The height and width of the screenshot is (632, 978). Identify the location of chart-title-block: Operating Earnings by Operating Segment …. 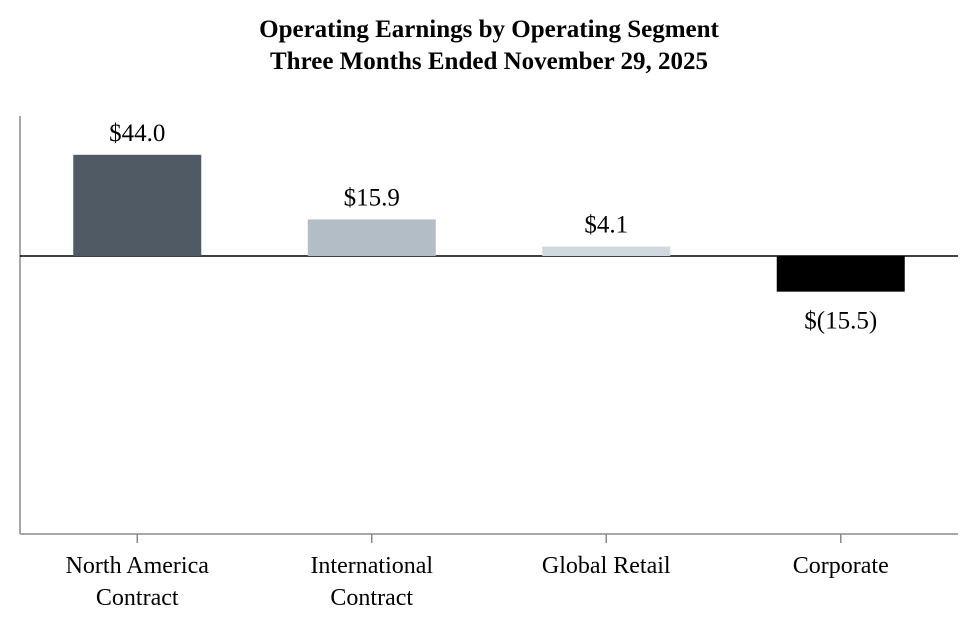
(489, 46).